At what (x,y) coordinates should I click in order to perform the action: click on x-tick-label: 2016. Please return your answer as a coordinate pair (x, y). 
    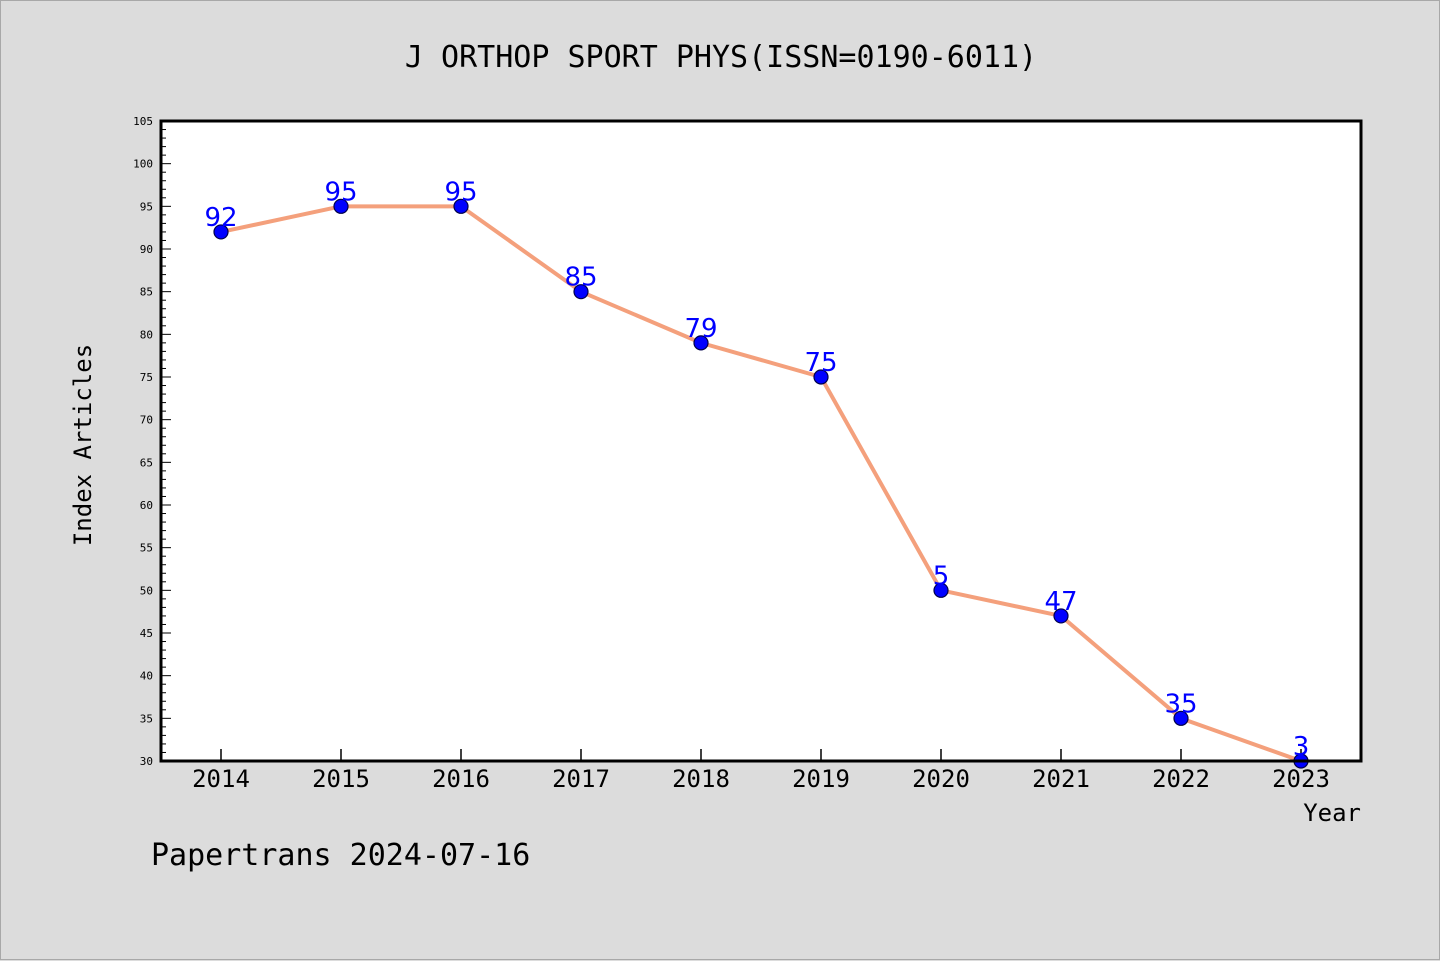
    Looking at the image, I should click on (461, 779).